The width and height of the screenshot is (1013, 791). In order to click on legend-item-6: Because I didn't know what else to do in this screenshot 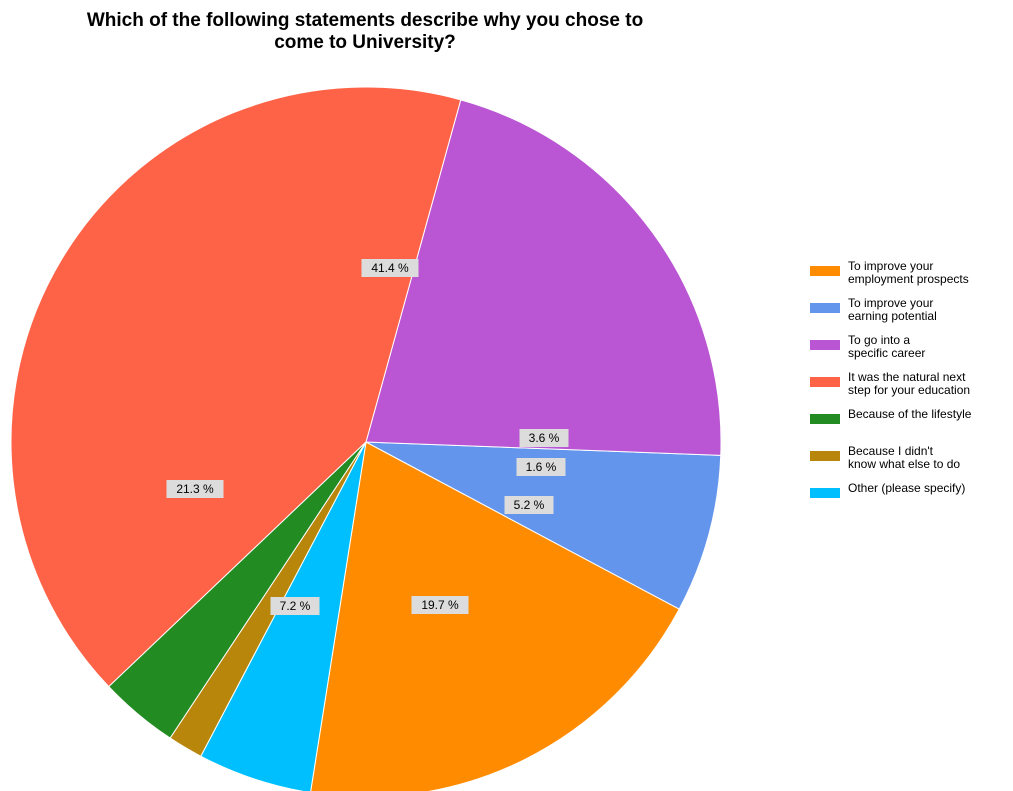, I will do `click(910, 463)`.